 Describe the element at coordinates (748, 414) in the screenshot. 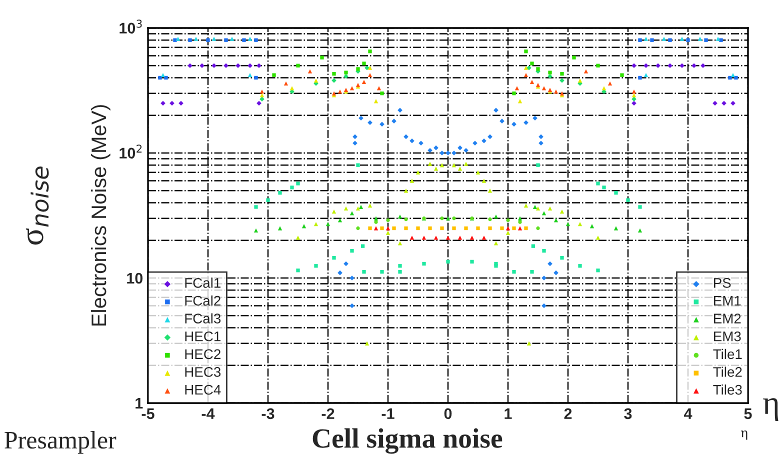

I see `x-tick-label: 5` at that location.